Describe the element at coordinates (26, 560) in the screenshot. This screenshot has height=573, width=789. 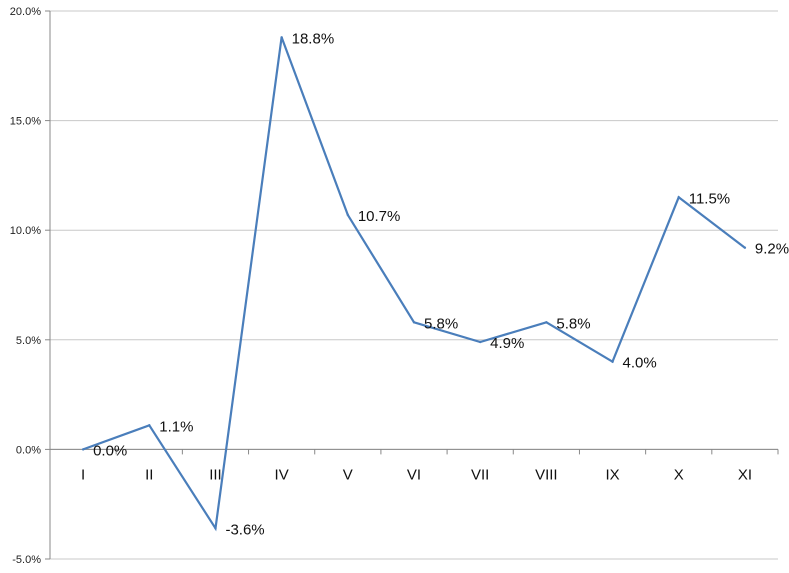
I see `y-tick-label: -5.0%` at that location.